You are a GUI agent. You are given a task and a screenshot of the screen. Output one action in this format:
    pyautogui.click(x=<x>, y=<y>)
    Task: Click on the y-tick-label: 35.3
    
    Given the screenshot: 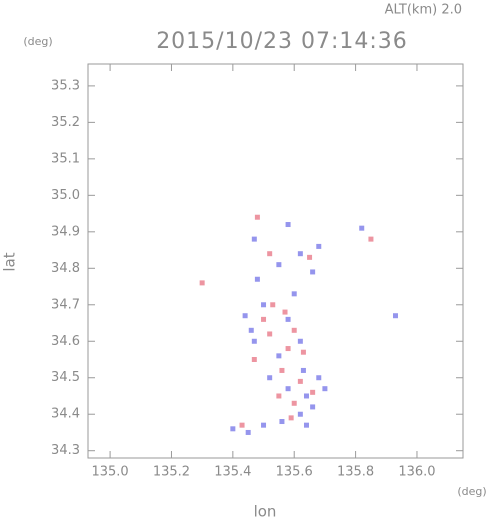 What is the action you would take?
    pyautogui.click(x=65, y=85)
    